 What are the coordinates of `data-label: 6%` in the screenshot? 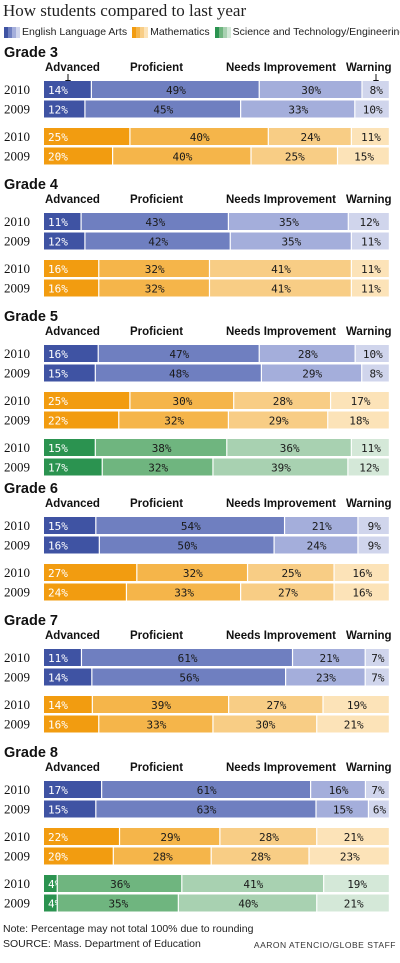 It's located at (380, 810).